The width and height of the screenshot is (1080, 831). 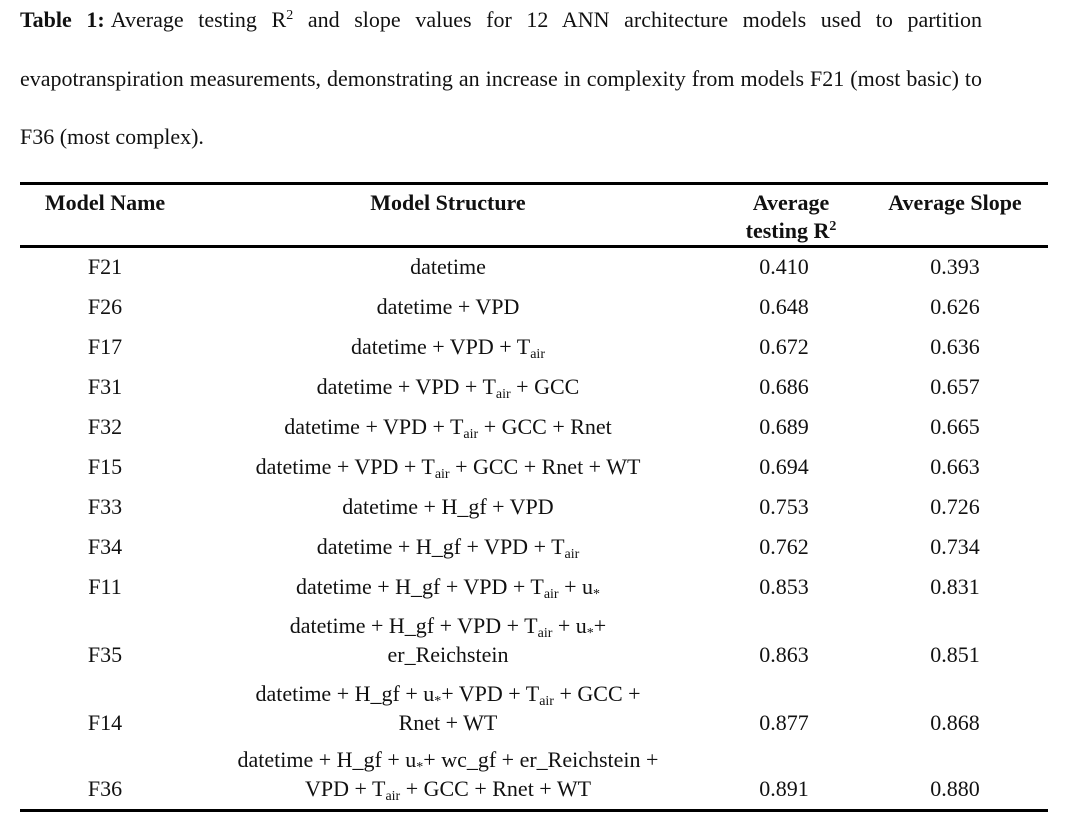 I want to click on model-structure: datetime, so click(x=448, y=267).